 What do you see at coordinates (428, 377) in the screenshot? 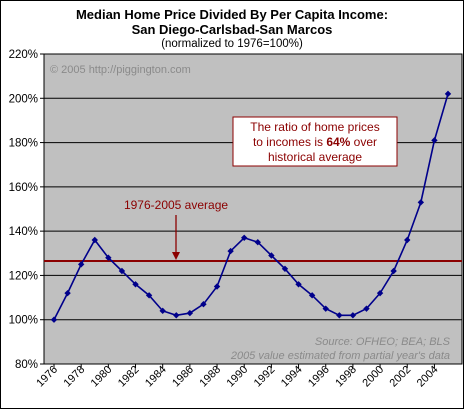
I see `x-tick-label: 2004` at bounding box center [428, 377].